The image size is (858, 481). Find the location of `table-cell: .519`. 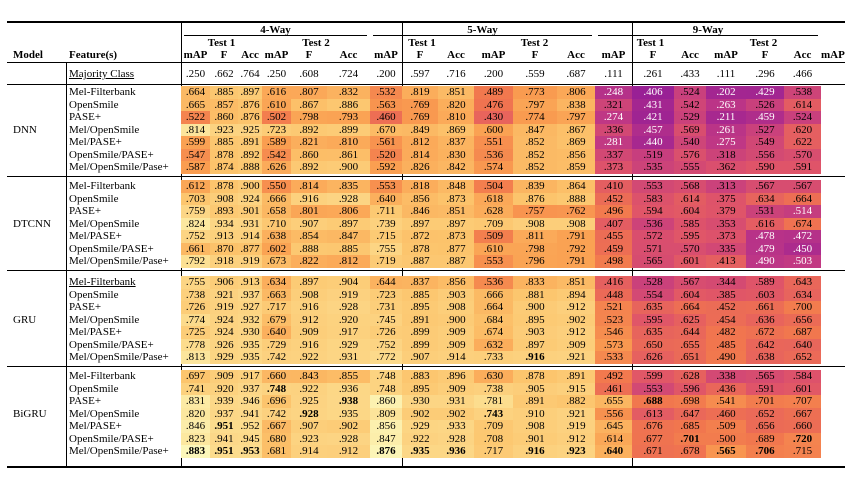

table-cell: .519 is located at coordinates (653, 155).